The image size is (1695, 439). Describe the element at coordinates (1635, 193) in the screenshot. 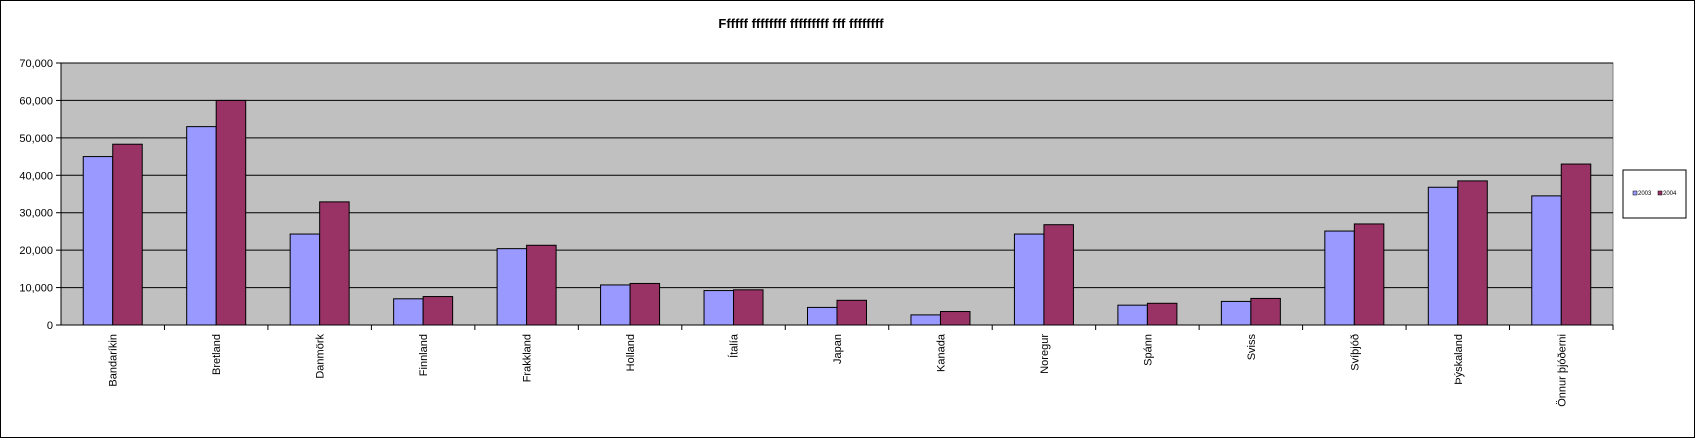

I see `legend-swatch-2003` at that location.